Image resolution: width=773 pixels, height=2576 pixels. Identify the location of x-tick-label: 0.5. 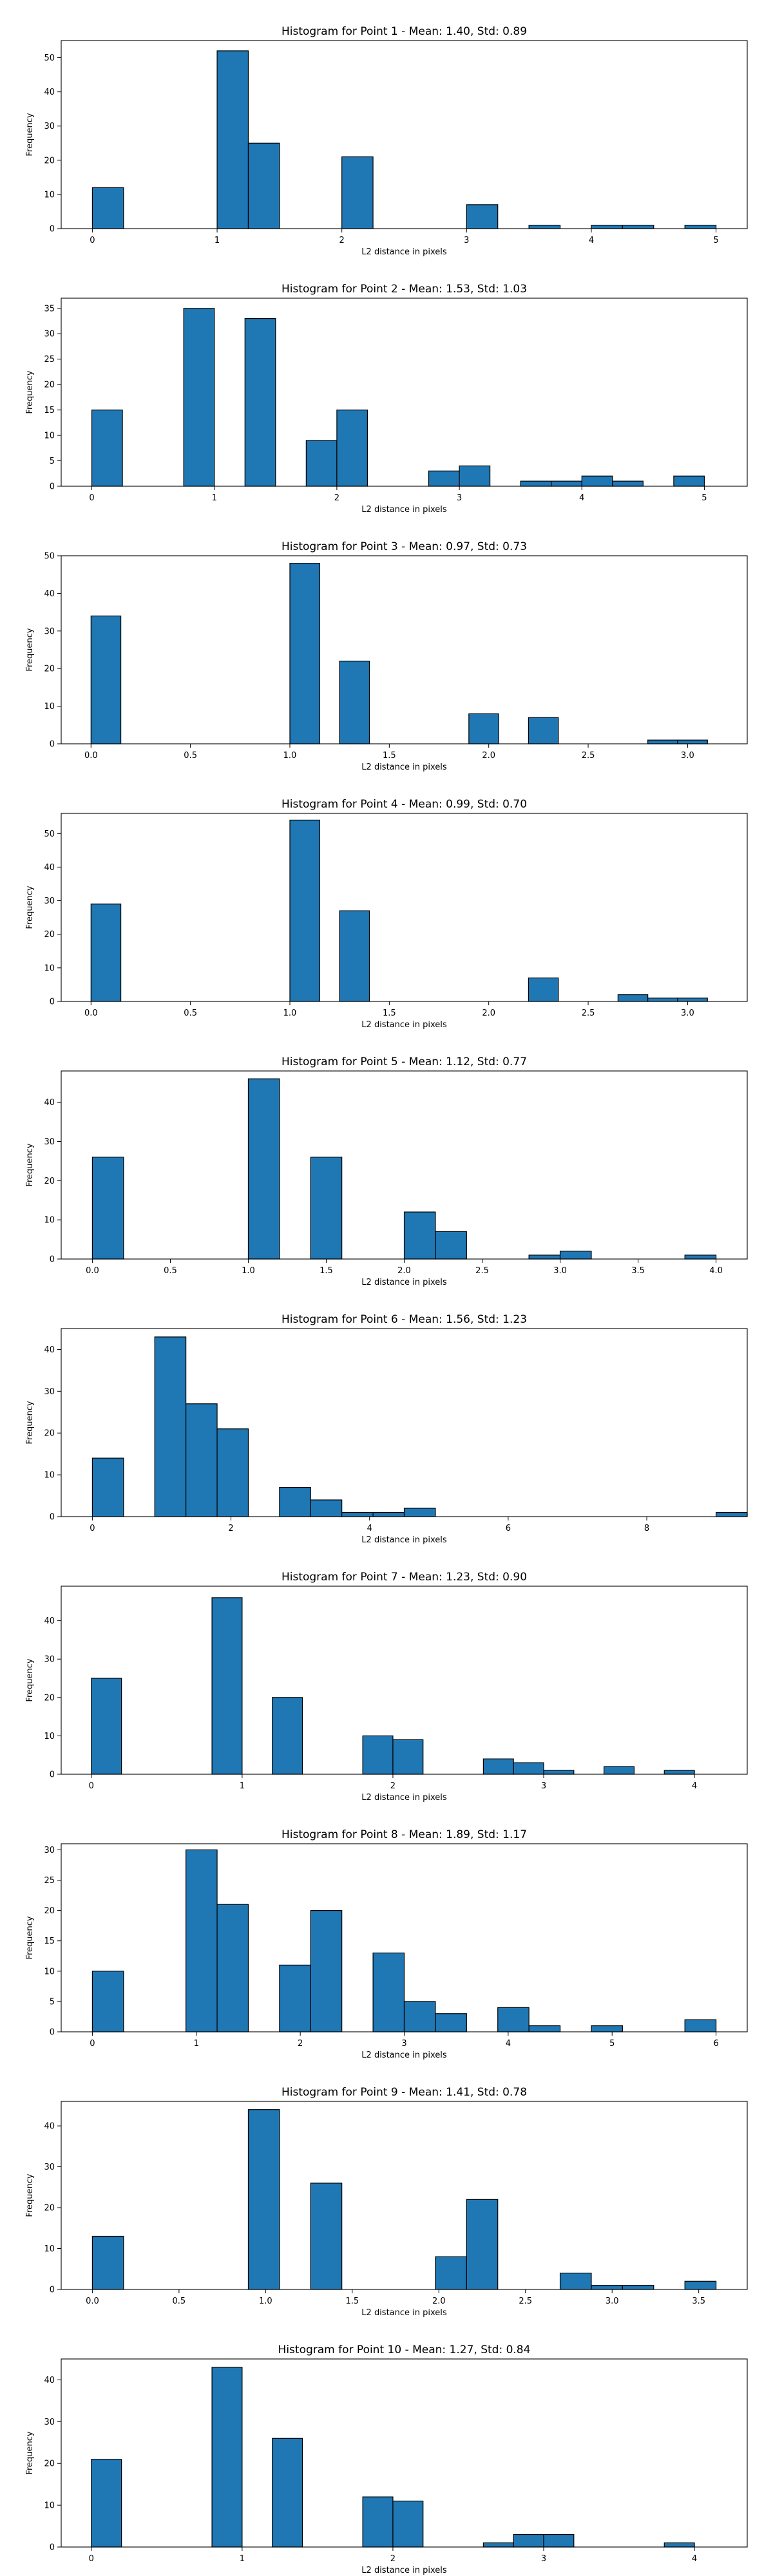
(180, 2301).